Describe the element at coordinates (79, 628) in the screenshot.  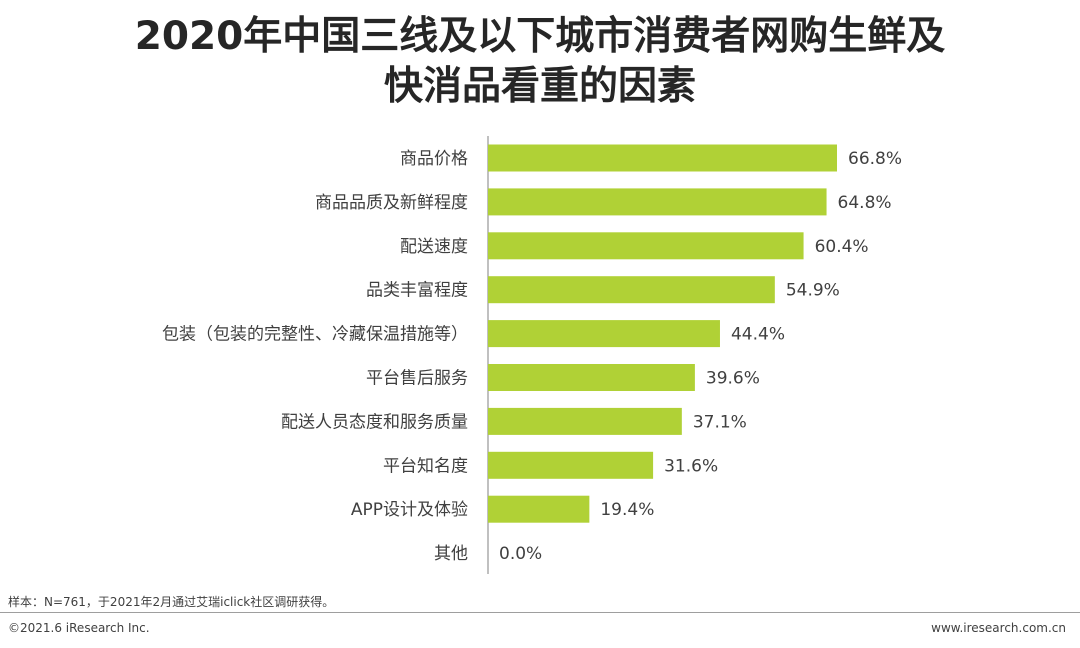
I see `copyright-text: ©2021.6 iResearch Inc.` at that location.